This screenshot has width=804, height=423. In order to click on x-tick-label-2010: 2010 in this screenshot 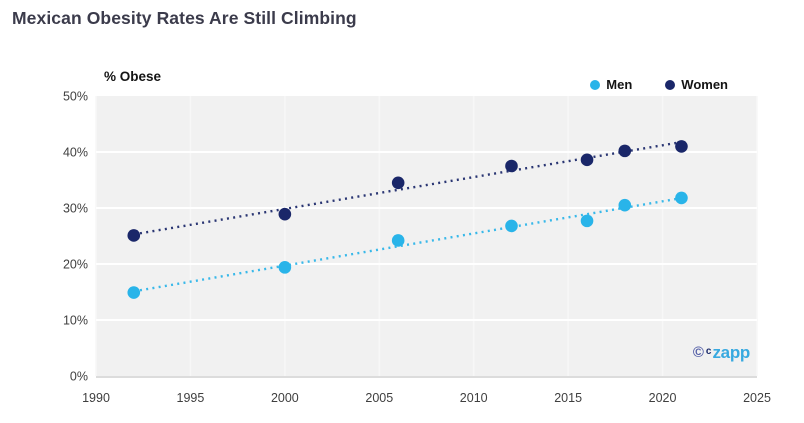, I will do `click(474, 398)`.